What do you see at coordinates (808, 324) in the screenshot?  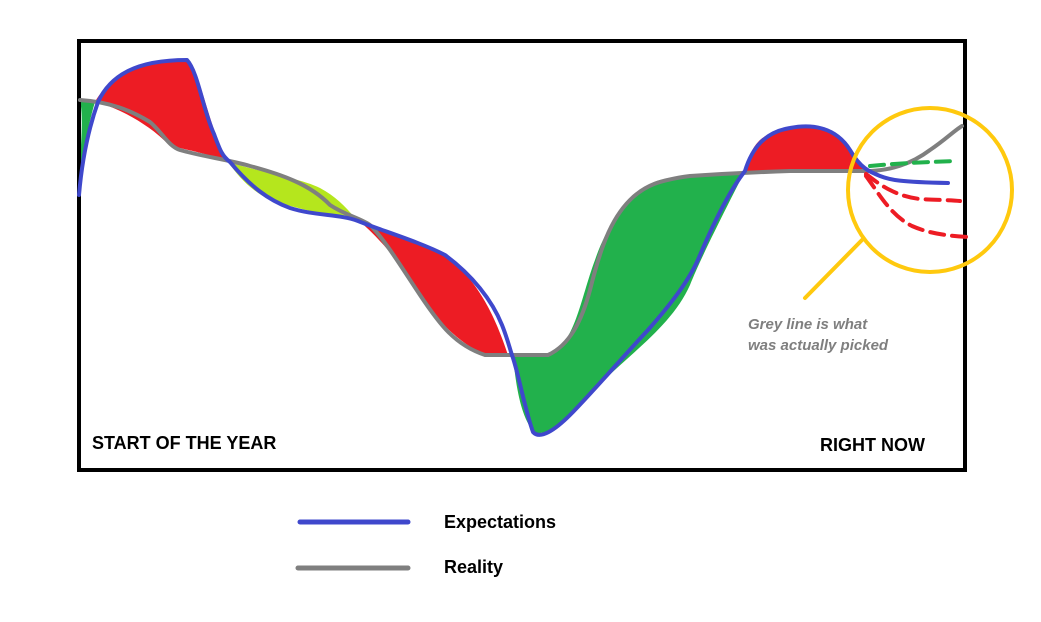 I see `annotation-line-1: Grey line is what` at bounding box center [808, 324].